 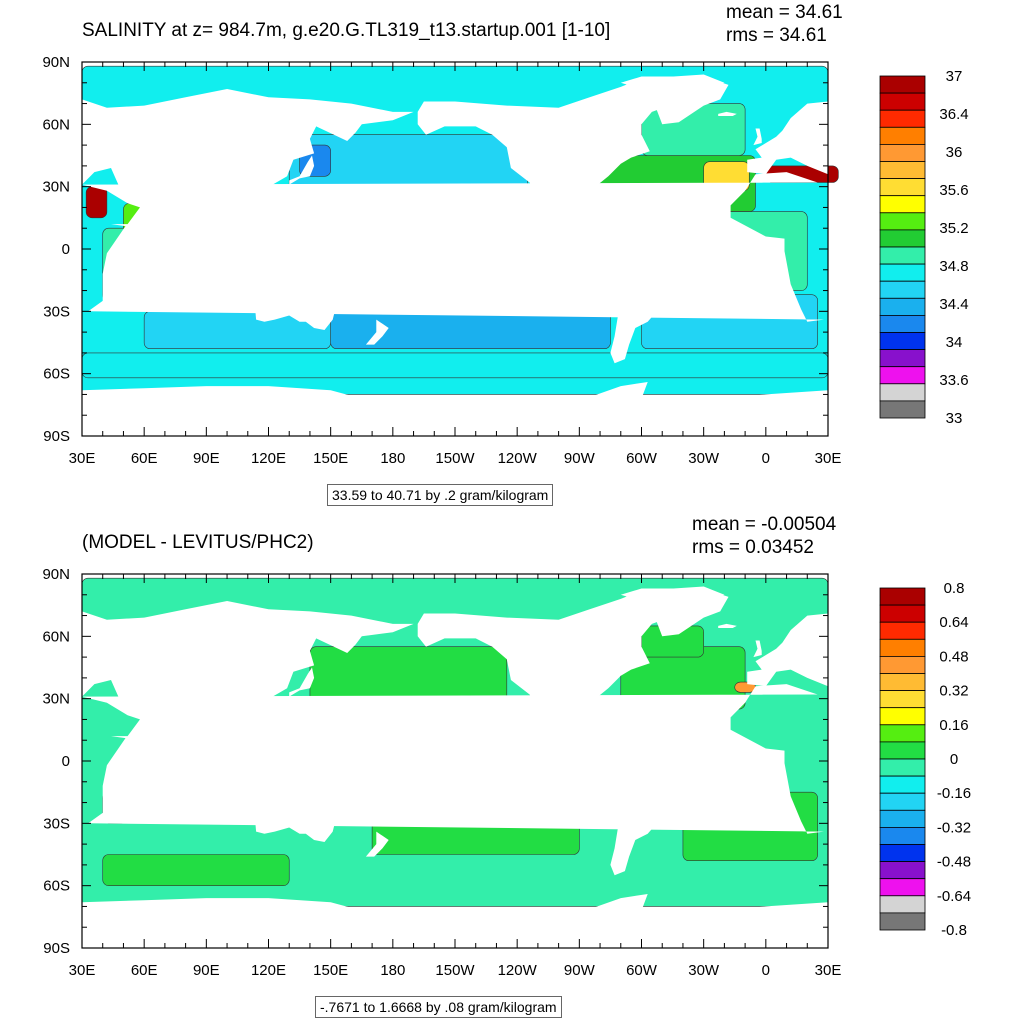 I want to click on colorbar-label: -0.32, so click(x=954, y=827).